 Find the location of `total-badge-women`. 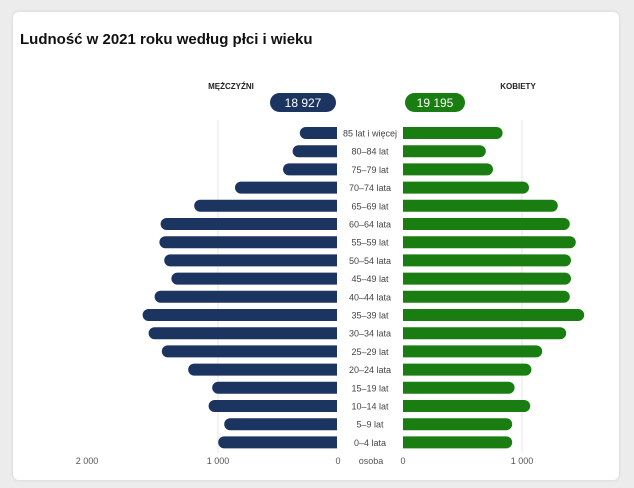

total-badge-women is located at coordinates (435, 102).